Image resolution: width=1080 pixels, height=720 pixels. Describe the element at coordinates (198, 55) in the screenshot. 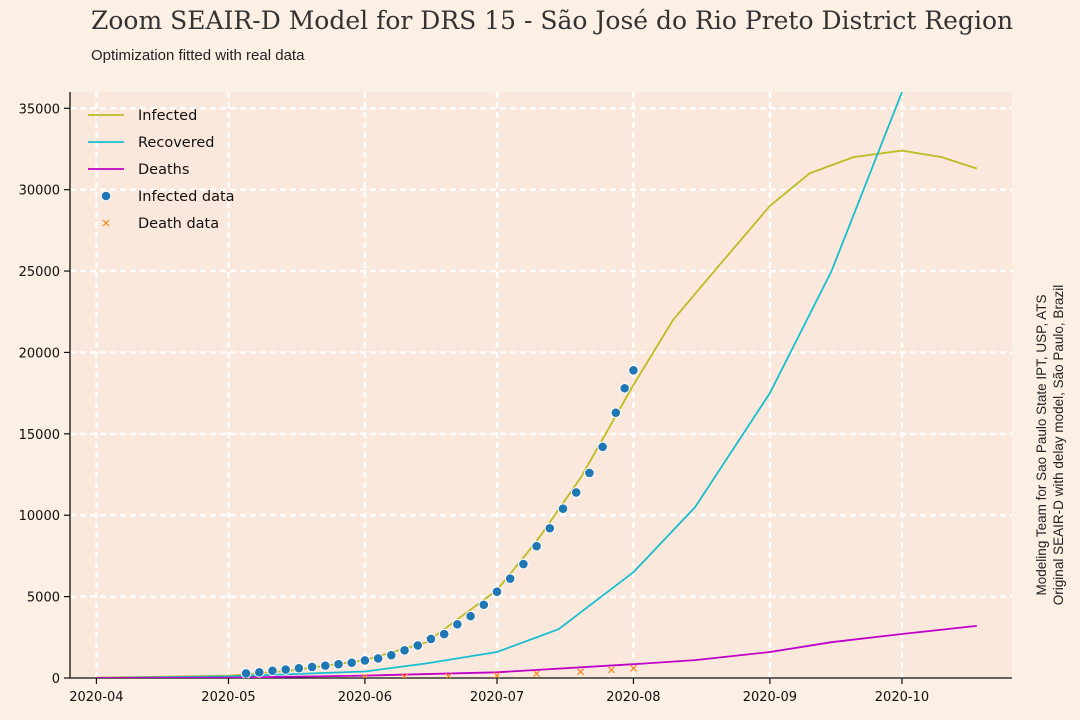

I see `chart-subtitle: Optimization fitted with real data` at that location.